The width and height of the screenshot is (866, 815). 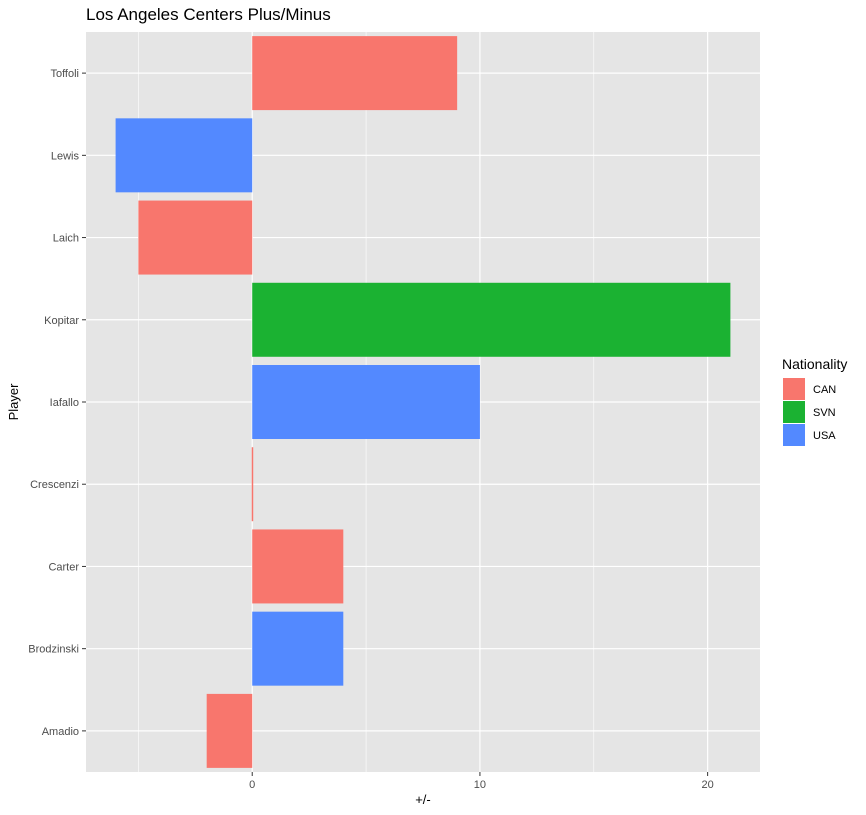 I want to click on y-tick-label: Lewis, so click(x=65, y=156).